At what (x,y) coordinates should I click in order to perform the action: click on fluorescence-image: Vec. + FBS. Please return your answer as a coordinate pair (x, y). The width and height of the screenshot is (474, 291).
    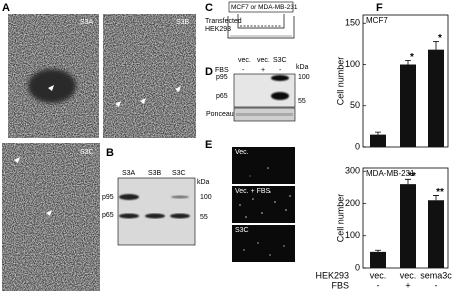
    Looking at the image, I should click on (263, 204).